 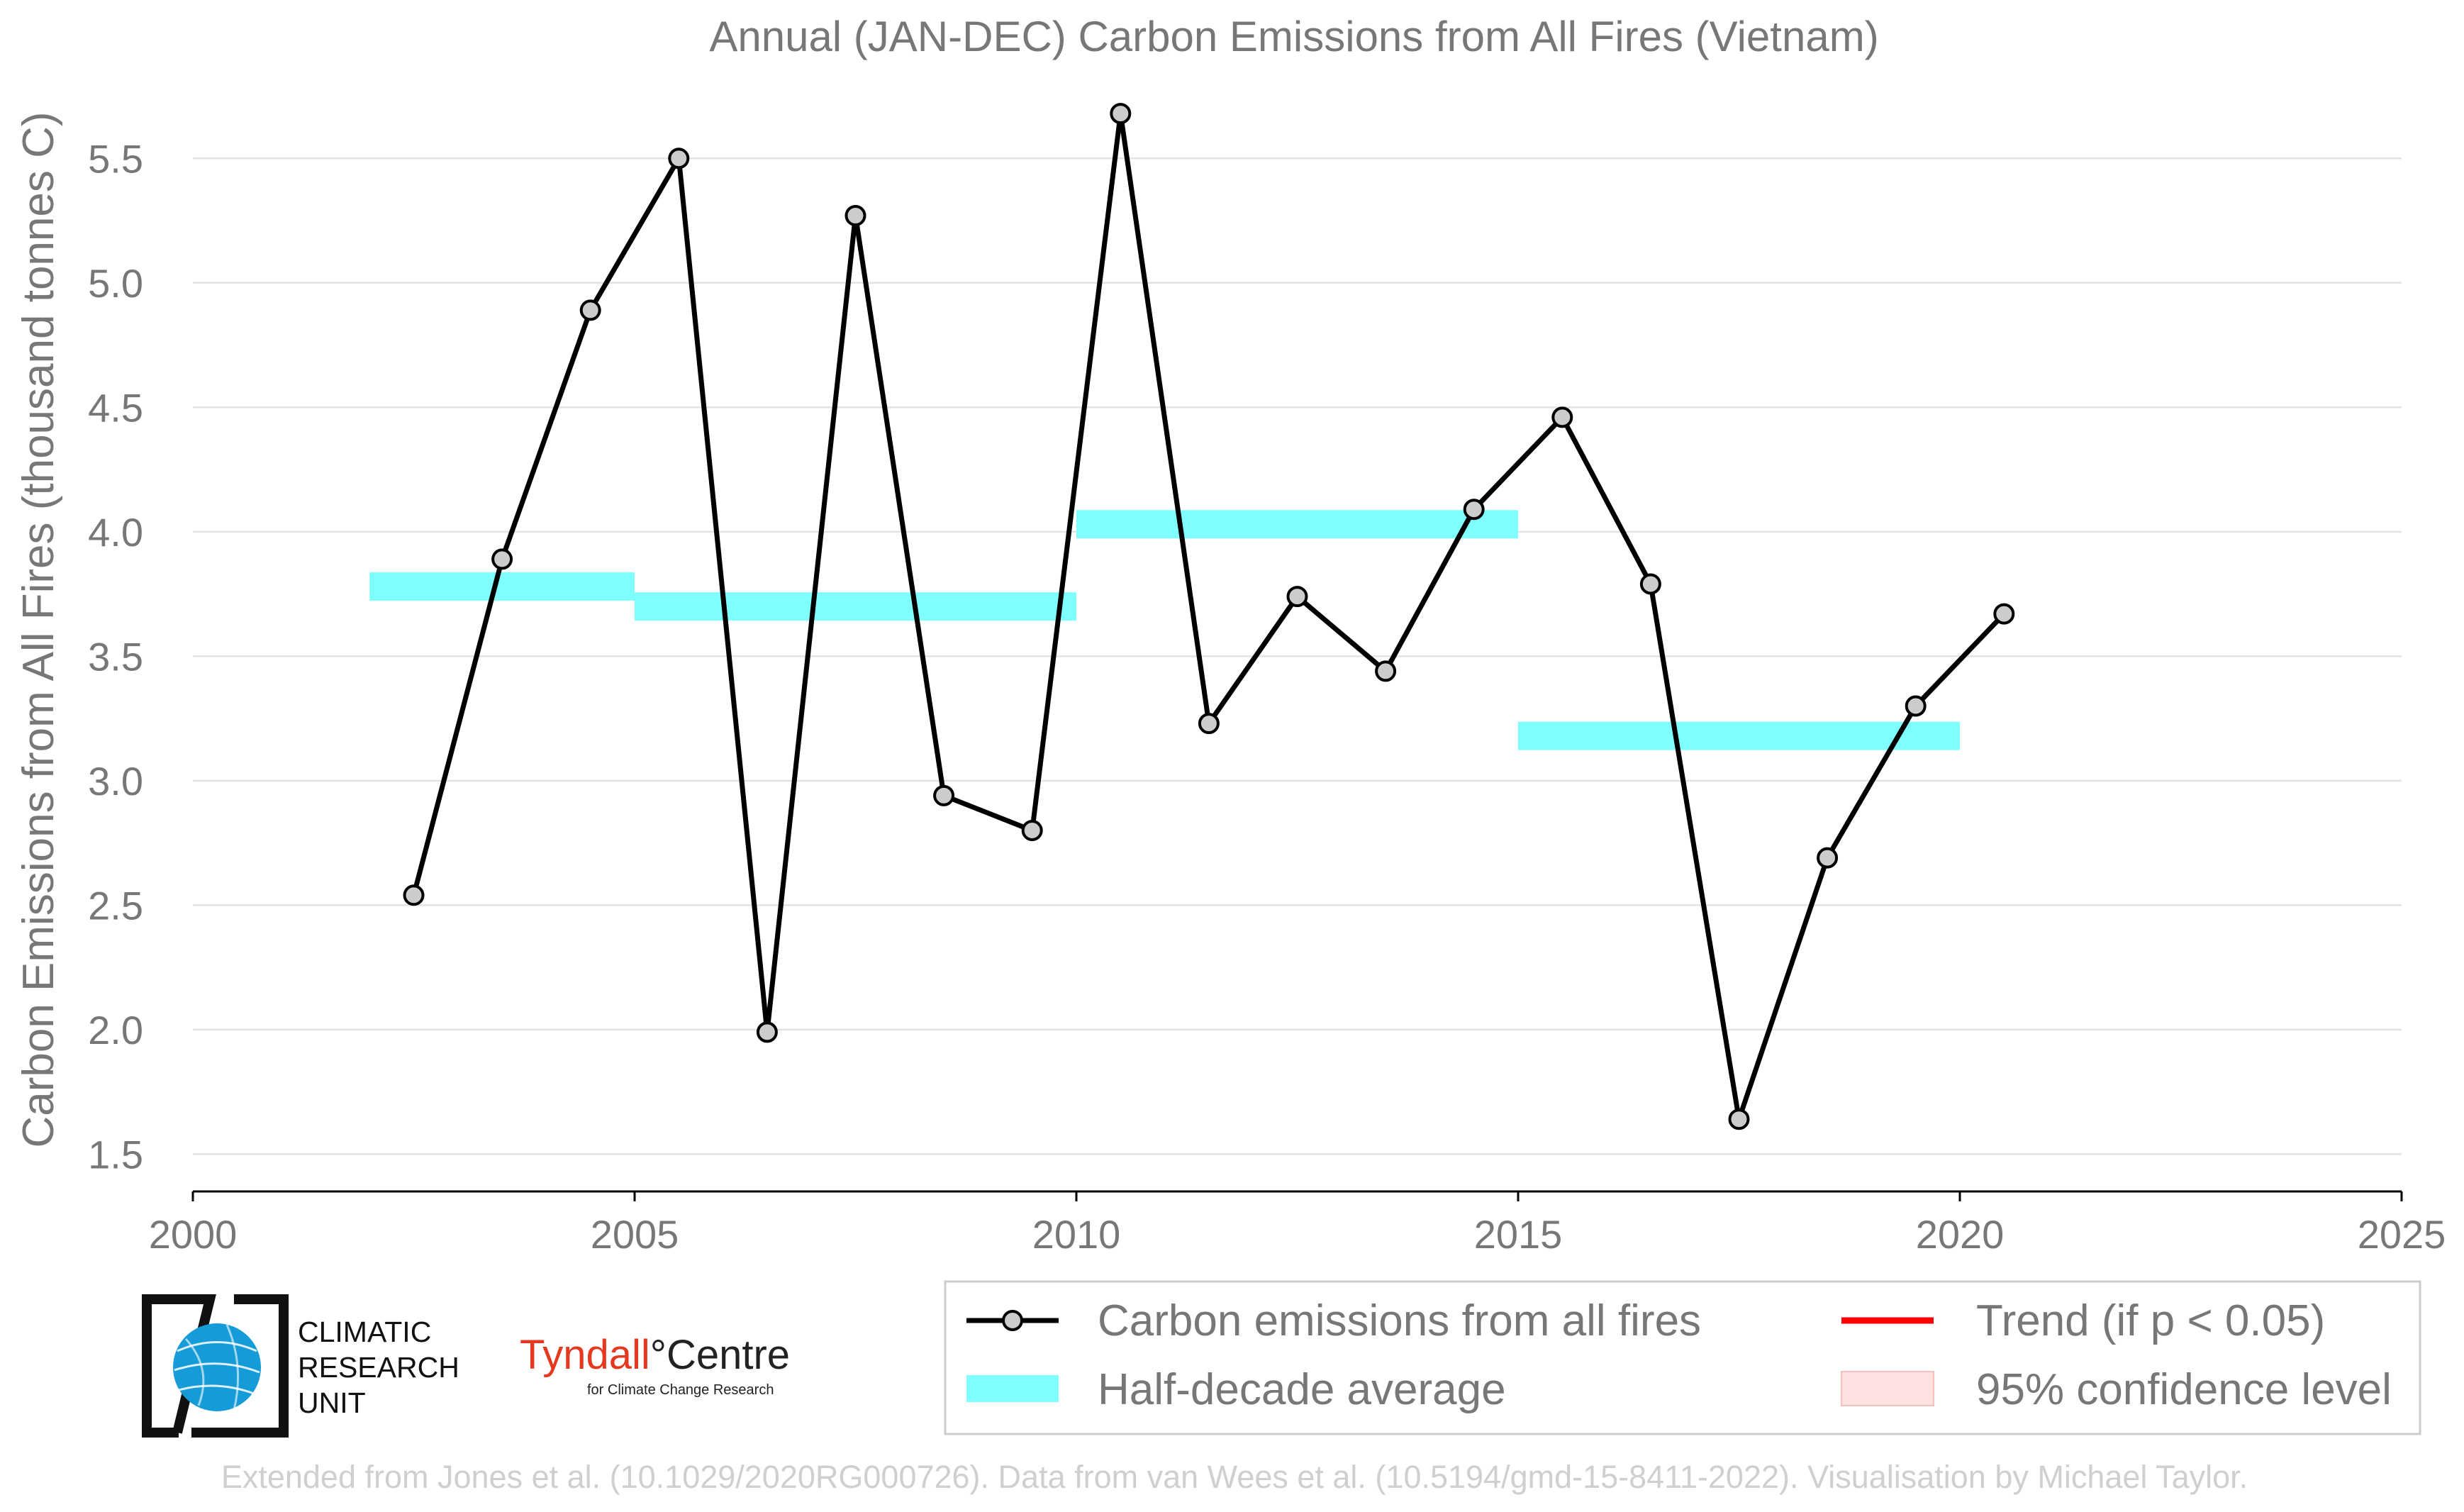 I want to click on legend-line-marker-swatch, so click(x=1012, y=1320).